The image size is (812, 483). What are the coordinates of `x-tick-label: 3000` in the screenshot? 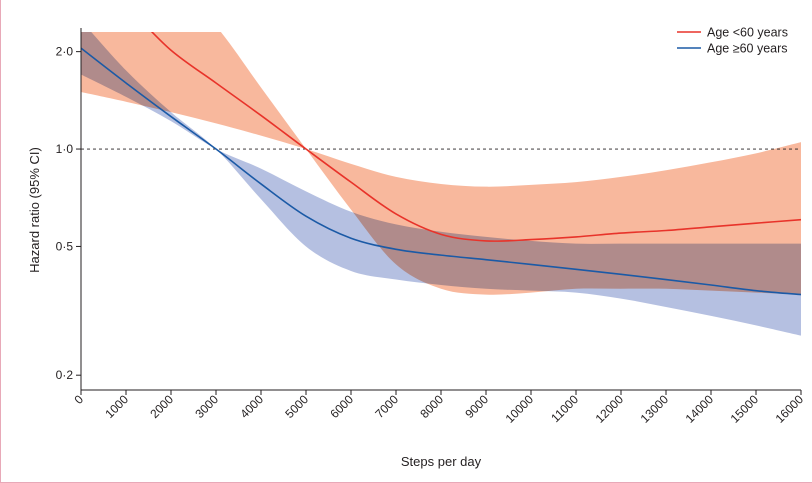 It's located at (206, 406).